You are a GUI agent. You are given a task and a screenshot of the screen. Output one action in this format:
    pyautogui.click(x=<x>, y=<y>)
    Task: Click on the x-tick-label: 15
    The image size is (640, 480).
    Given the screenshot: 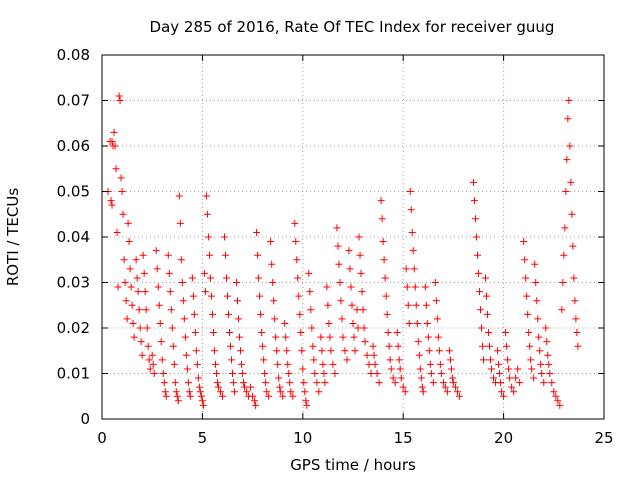 What is the action you would take?
    pyautogui.click(x=403, y=438)
    